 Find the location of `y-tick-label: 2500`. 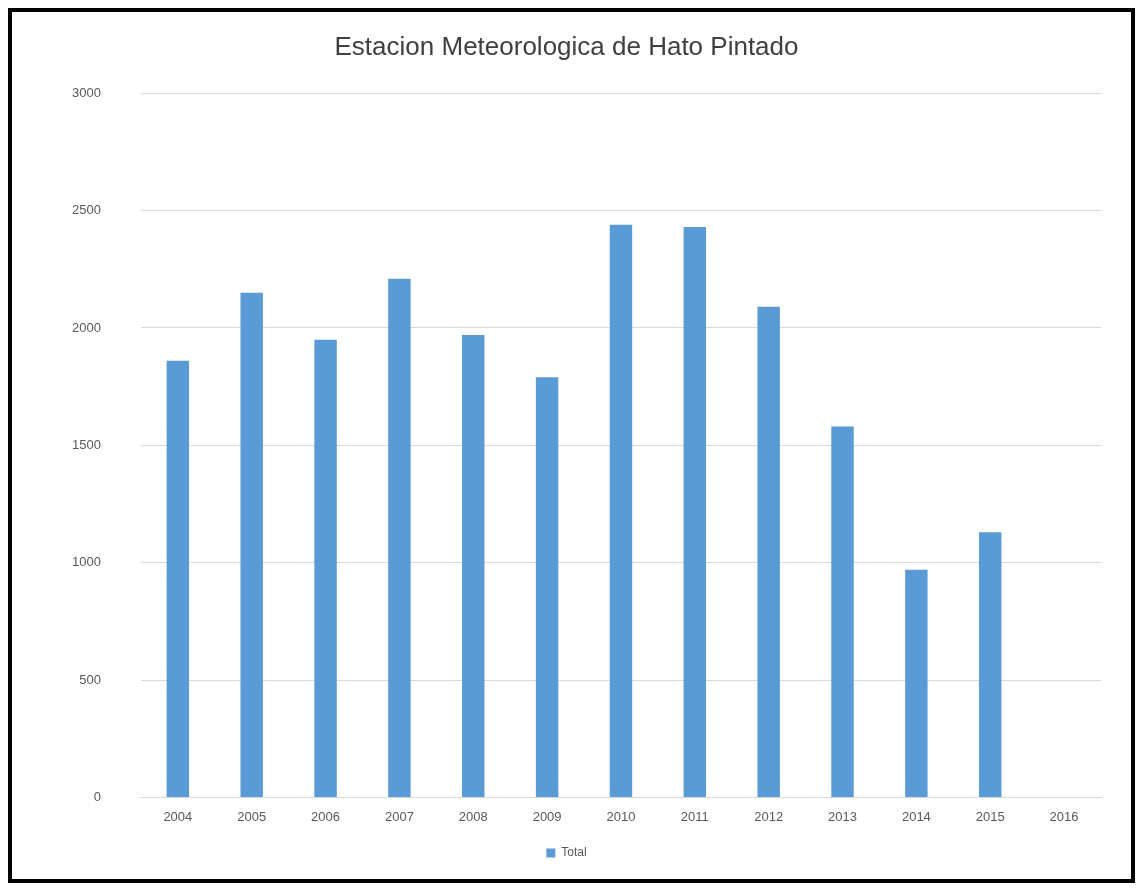

y-tick-label: 2500 is located at coordinates (86, 210).